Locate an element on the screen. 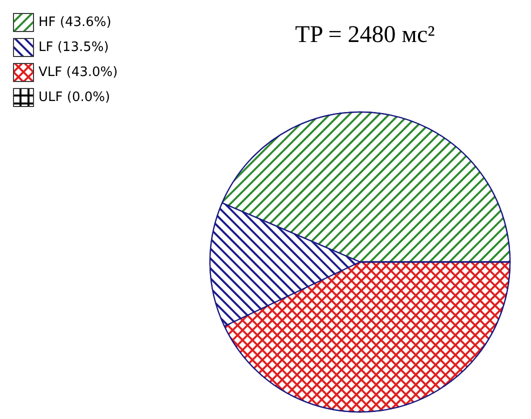 This screenshot has height=419, width=531. legend-label: VLF (43.0%) is located at coordinates (78, 72).